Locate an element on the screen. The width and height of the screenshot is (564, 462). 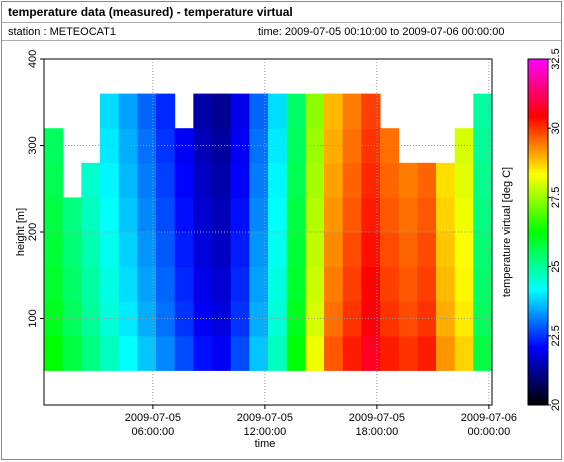
x-tick-label: 2009-07-06 00:00:00 is located at coordinates (489, 425).